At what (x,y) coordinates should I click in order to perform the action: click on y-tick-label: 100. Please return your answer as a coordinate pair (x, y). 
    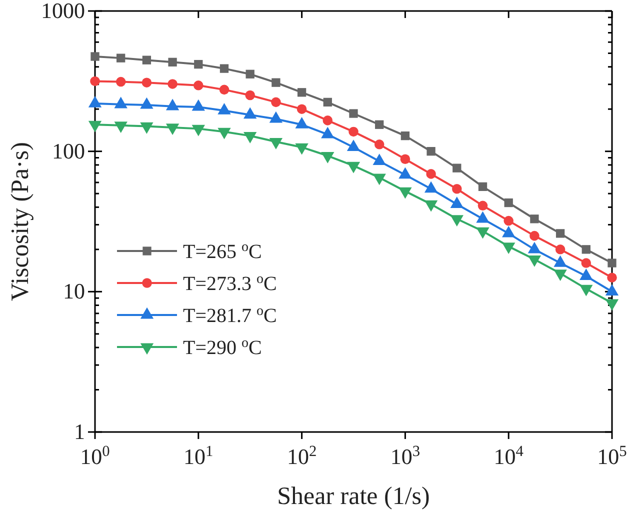
    Looking at the image, I should click on (68, 151).